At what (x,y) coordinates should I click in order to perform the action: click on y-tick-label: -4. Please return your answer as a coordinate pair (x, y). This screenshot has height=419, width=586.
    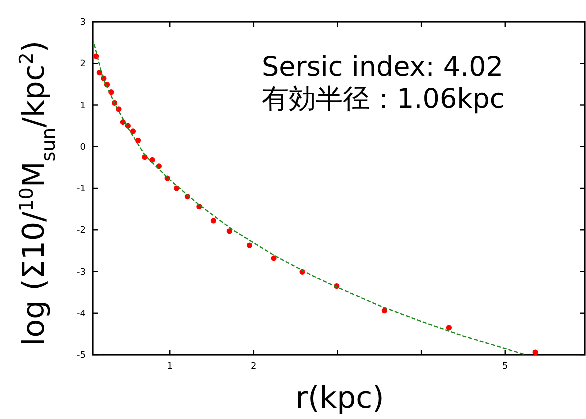
    Looking at the image, I should click on (81, 314).